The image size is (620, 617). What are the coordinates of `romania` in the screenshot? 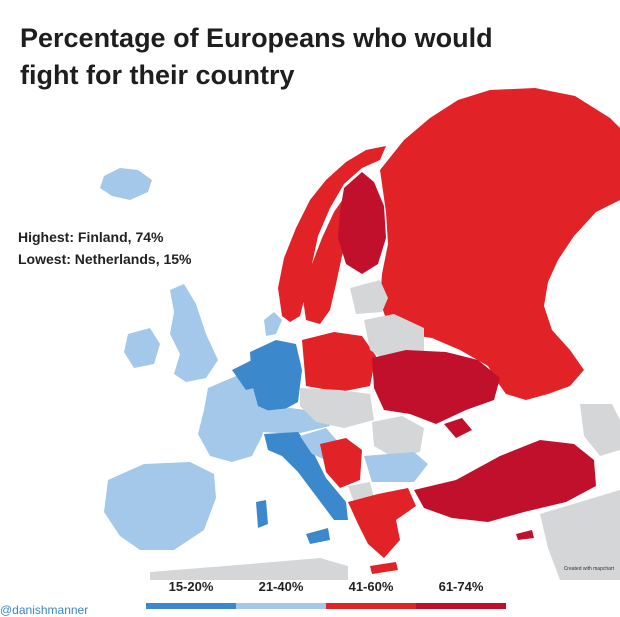 It's located at (398, 437).